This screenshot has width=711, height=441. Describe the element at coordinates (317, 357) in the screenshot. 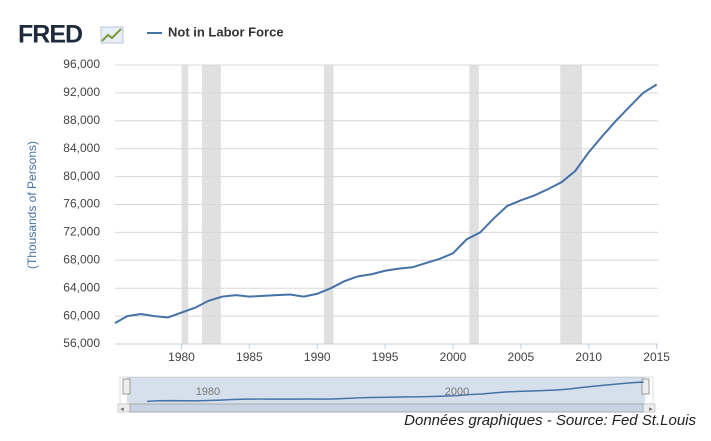

I see `x-tick-label: 1990` at that location.